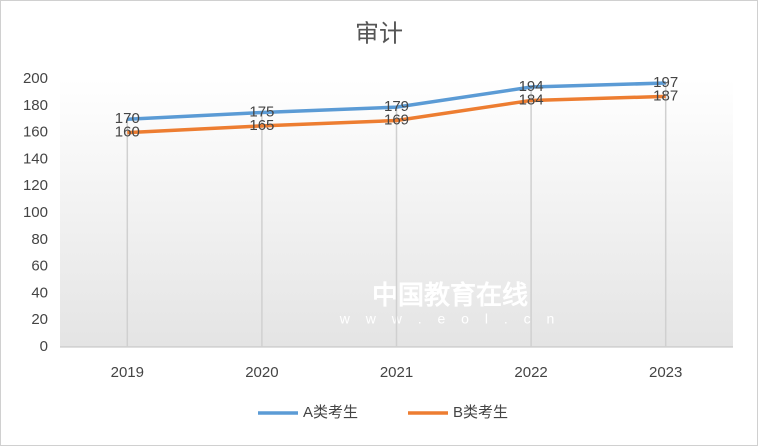 The width and height of the screenshot is (758, 446). What do you see at coordinates (530, 372) in the screenshot?
I see `x-tick-label: 2022` at bounding box center [530, 372].